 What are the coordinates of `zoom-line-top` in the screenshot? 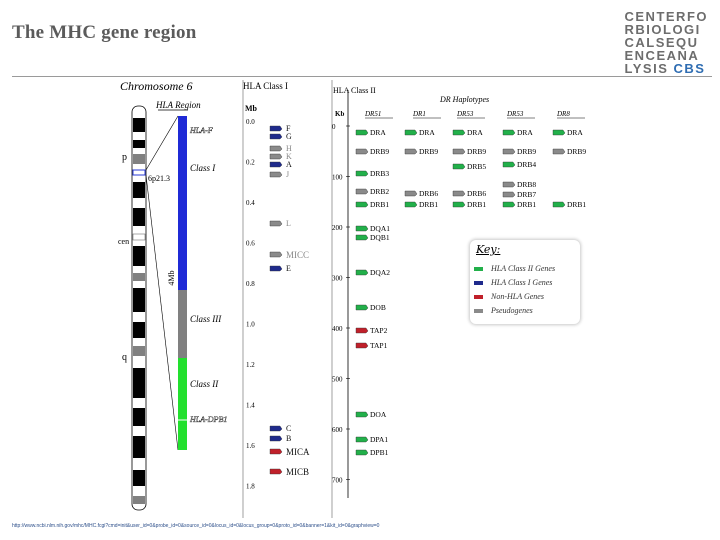 It's located at (162, 143).